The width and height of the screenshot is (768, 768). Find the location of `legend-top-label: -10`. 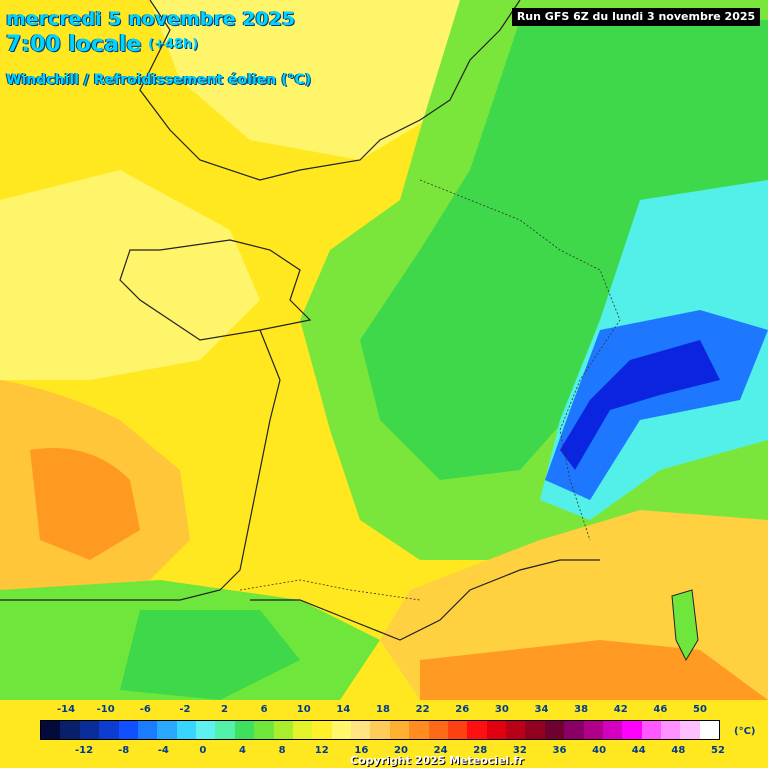

legend-top-label: -10 is located at coordinates (105, 709).